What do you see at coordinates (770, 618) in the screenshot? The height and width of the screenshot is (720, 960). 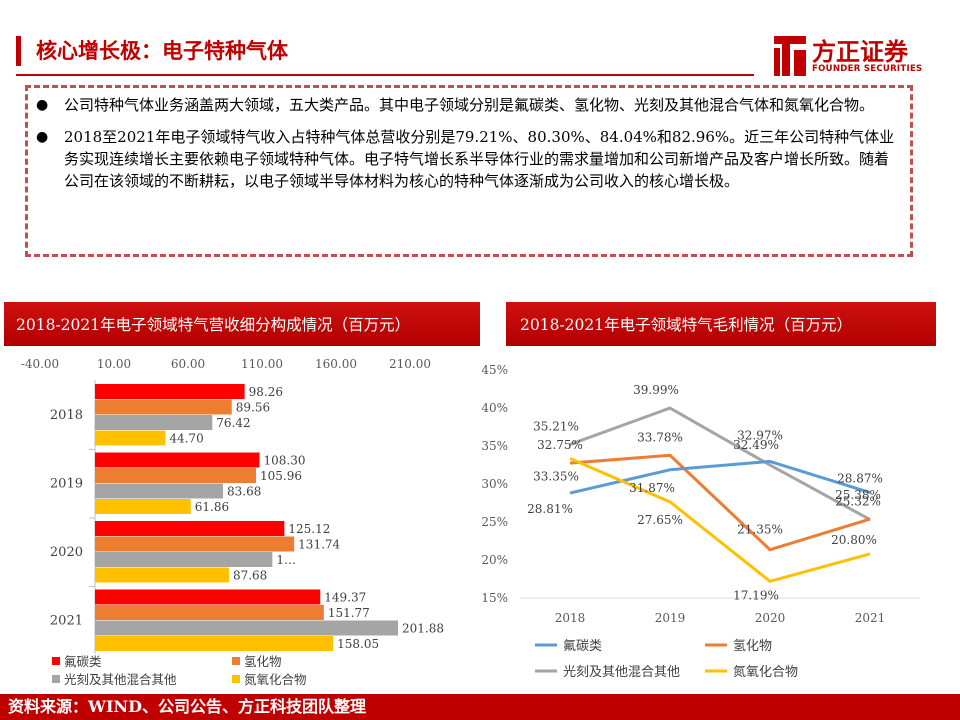 I see `x-tick-label: 2020` at bounding box center [770, 618].